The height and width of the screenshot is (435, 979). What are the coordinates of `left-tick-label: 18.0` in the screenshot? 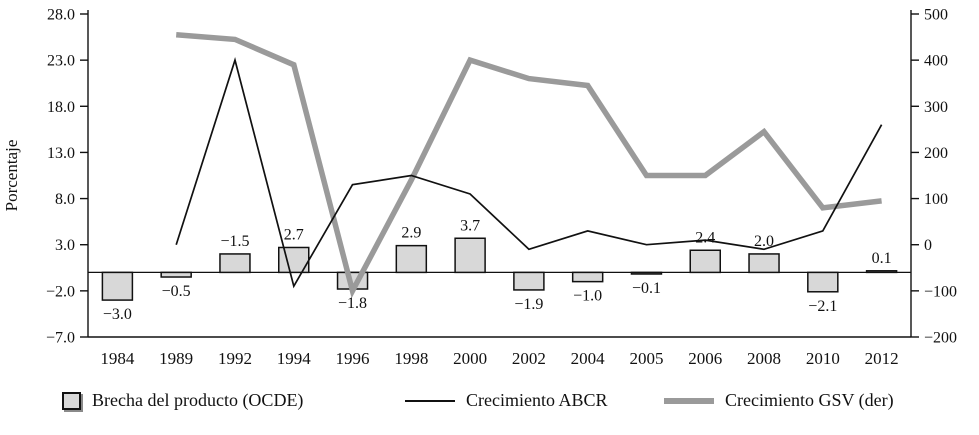 It's located at (61, 107).